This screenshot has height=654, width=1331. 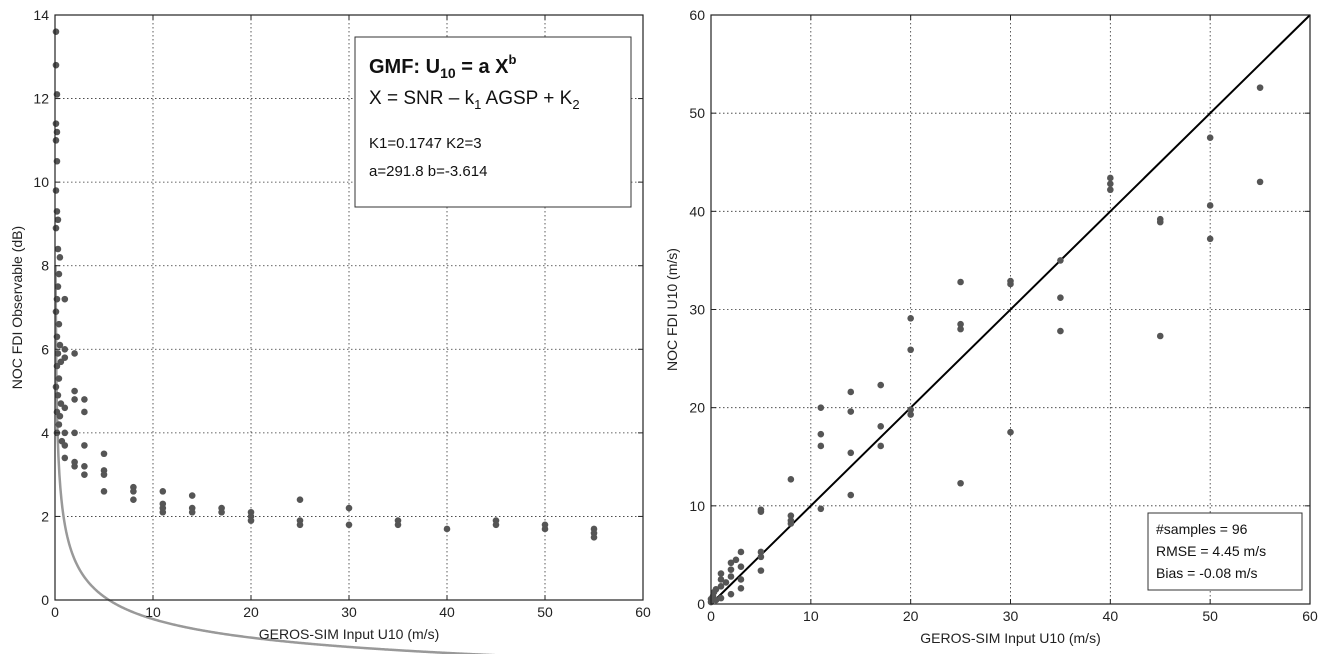 What do you see at coordinates (41, 99) in the screenshot?
I see `y-tick-label: 12` at bounding box center [41, 99].